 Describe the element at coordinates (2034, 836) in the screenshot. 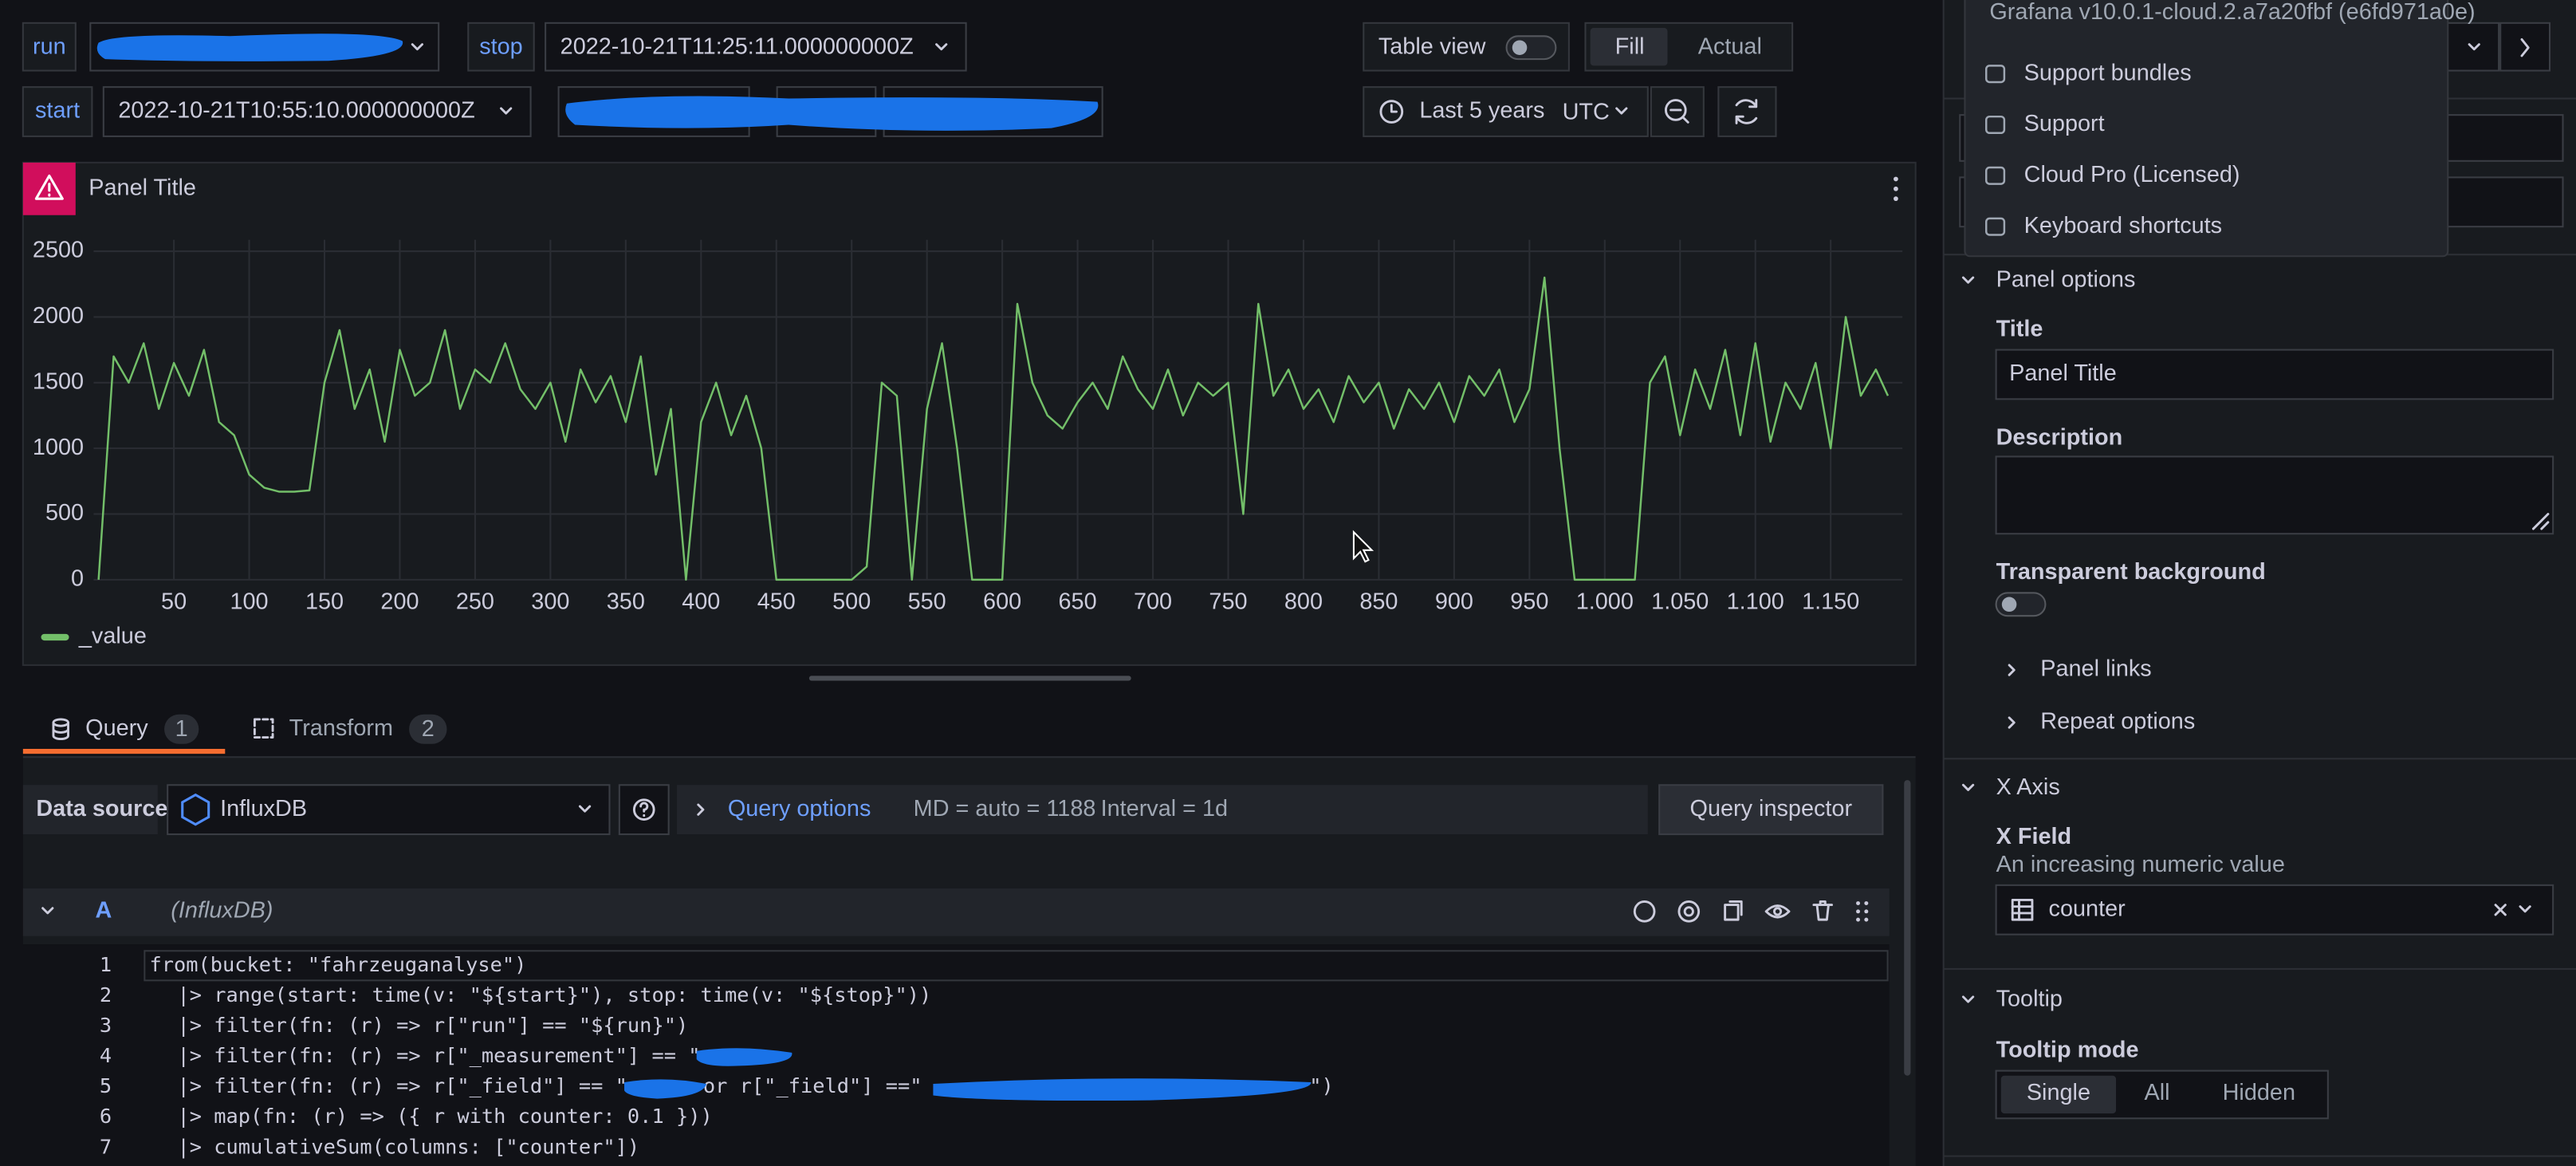

I see `field-label: X Field` at that location.